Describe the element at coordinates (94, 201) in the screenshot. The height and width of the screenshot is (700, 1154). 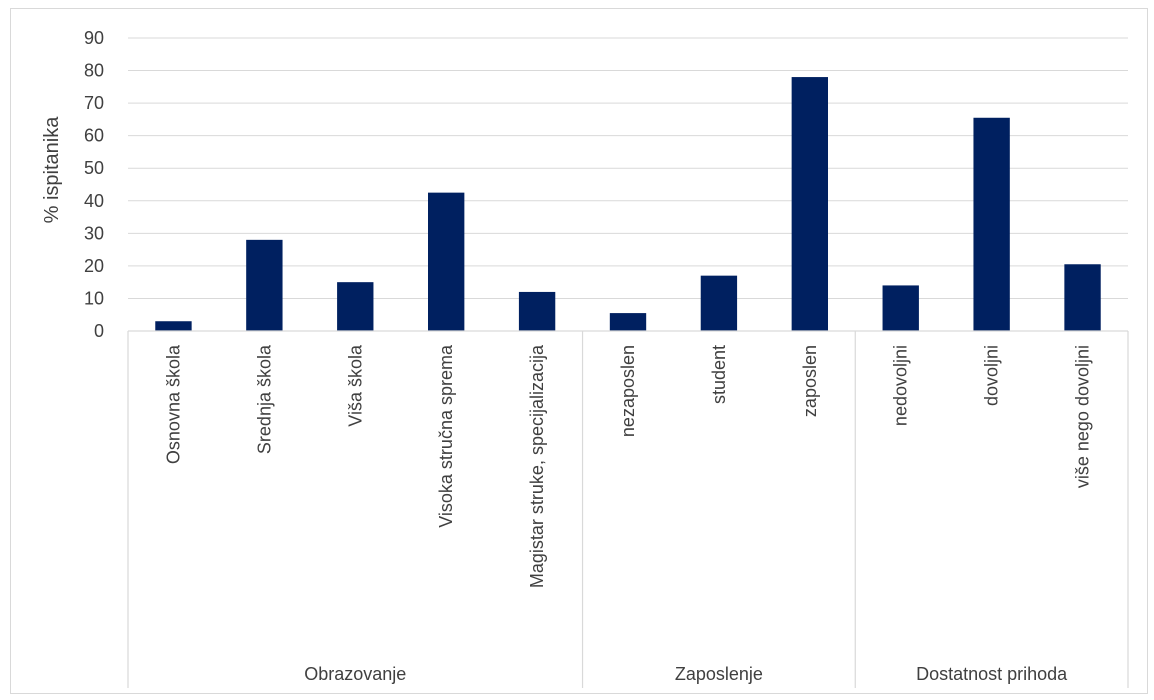
I see `y-tick-label: 40` at that location.